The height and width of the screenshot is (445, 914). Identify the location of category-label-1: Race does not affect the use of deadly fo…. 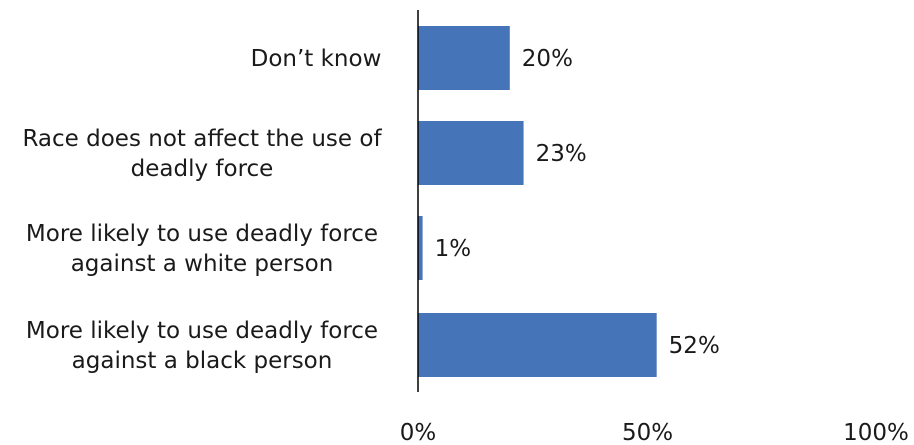
(202, 154).